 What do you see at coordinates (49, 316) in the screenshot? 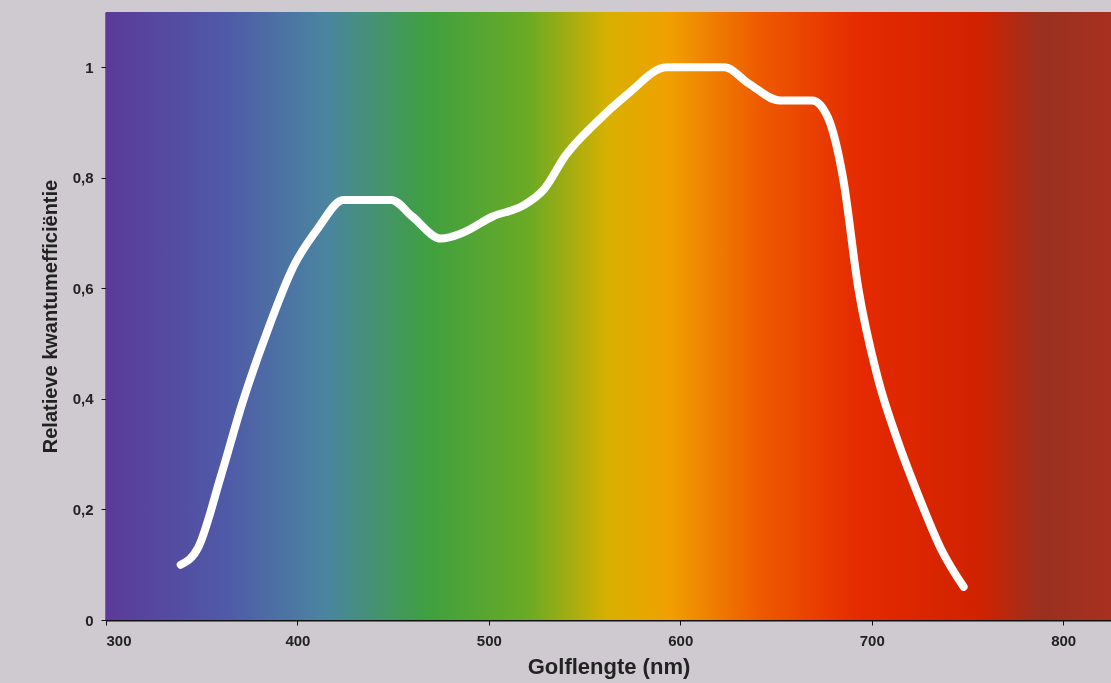
I see `y-axis-title: Relatieve kwantumefficiëntie` at bounding box center [49, 316].